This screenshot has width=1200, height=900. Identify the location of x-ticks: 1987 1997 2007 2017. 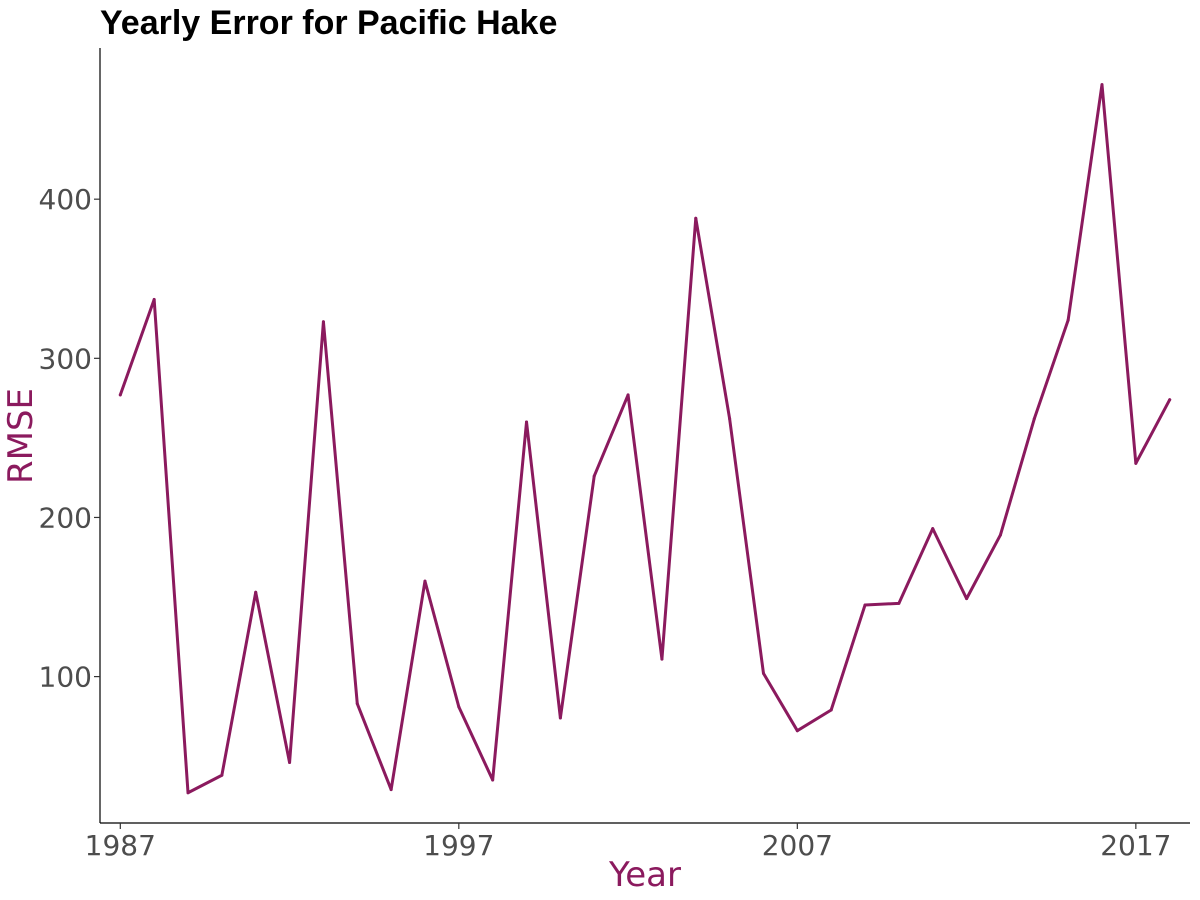
(628, 842).